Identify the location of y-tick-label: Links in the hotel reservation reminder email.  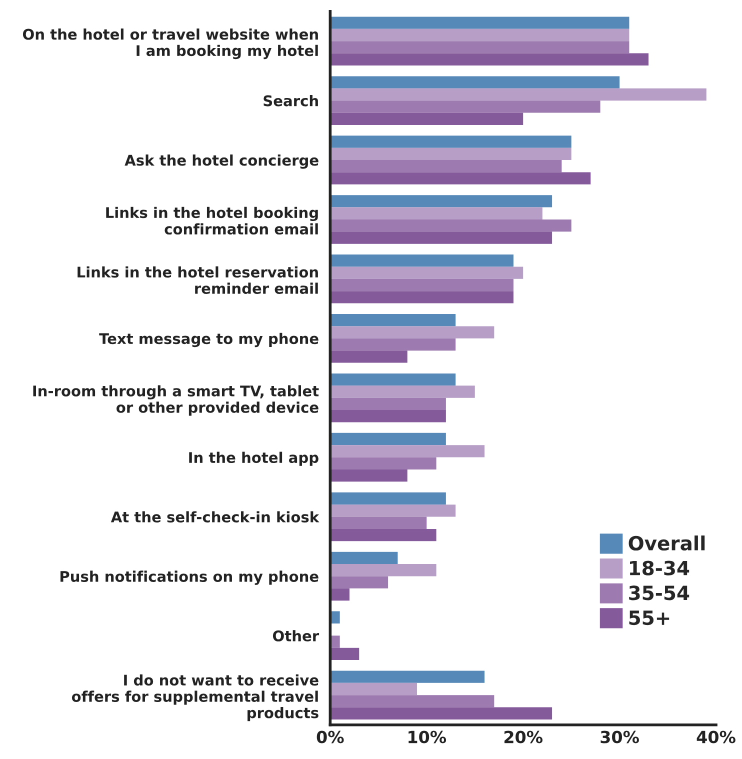
(198, 280).